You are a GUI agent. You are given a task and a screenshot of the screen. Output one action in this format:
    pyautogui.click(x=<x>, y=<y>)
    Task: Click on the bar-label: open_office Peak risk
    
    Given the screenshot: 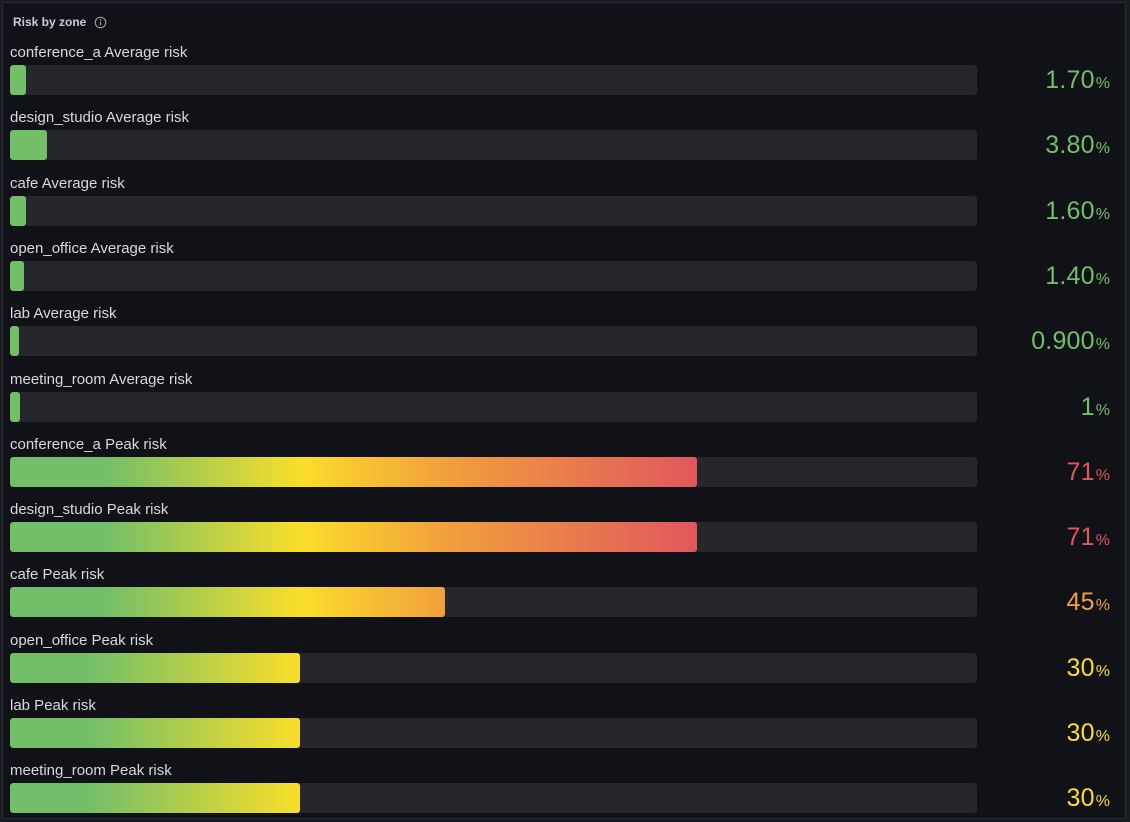 What is the action you would take?
    pyautogui.click(x=82, y=640)
    